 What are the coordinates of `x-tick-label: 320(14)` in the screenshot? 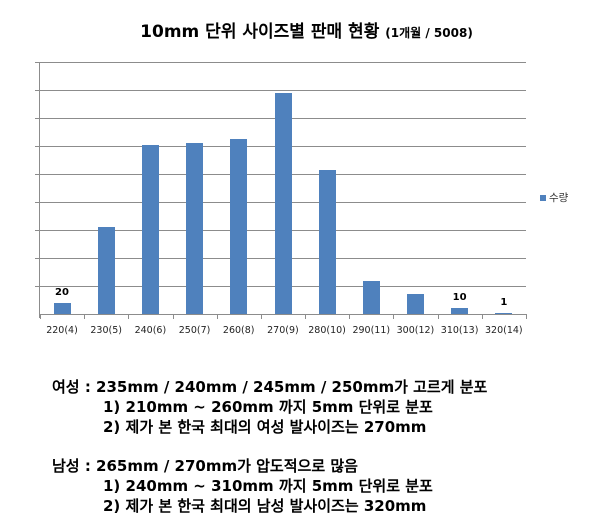 It's located at (503, 330).